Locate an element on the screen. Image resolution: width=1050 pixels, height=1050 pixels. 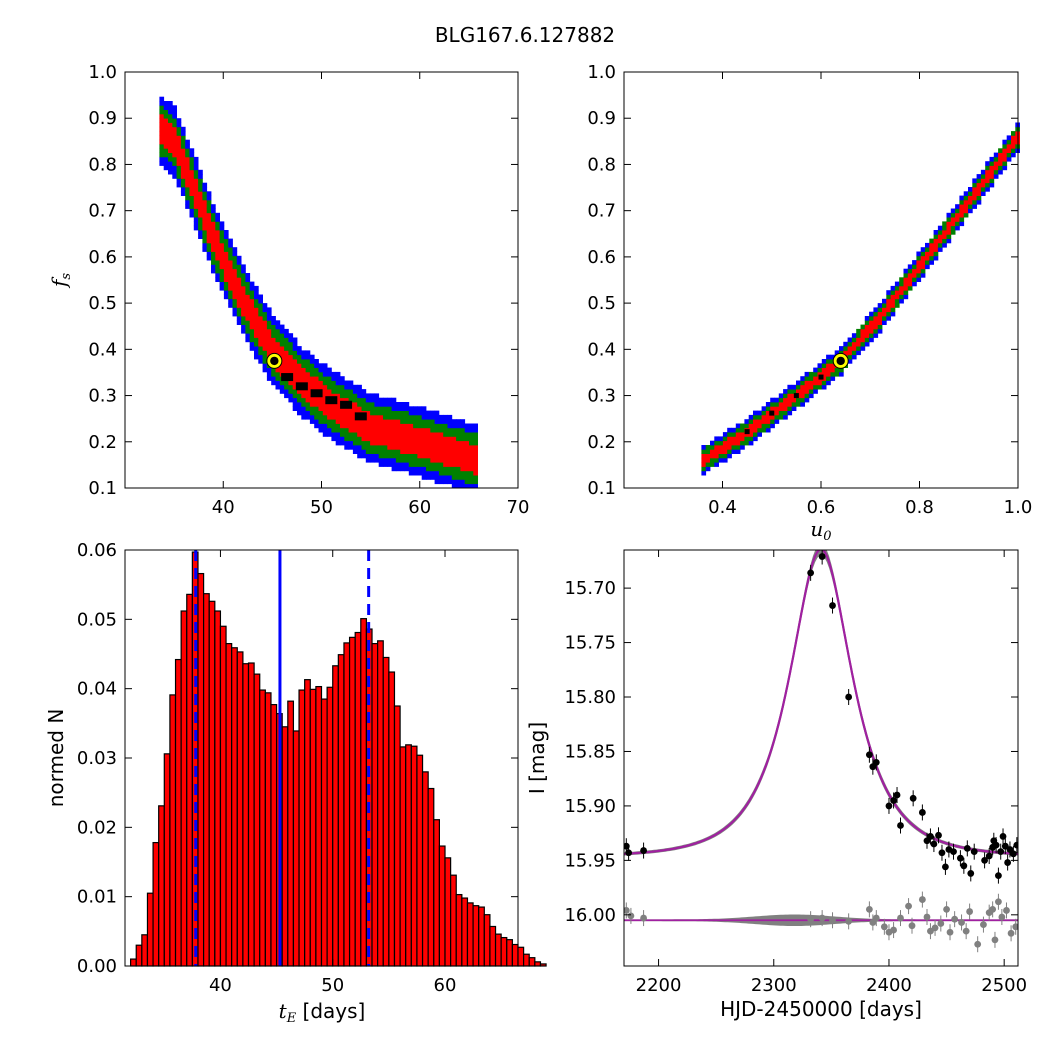
heatmap-core-cell is located at coordinates (301, 386).